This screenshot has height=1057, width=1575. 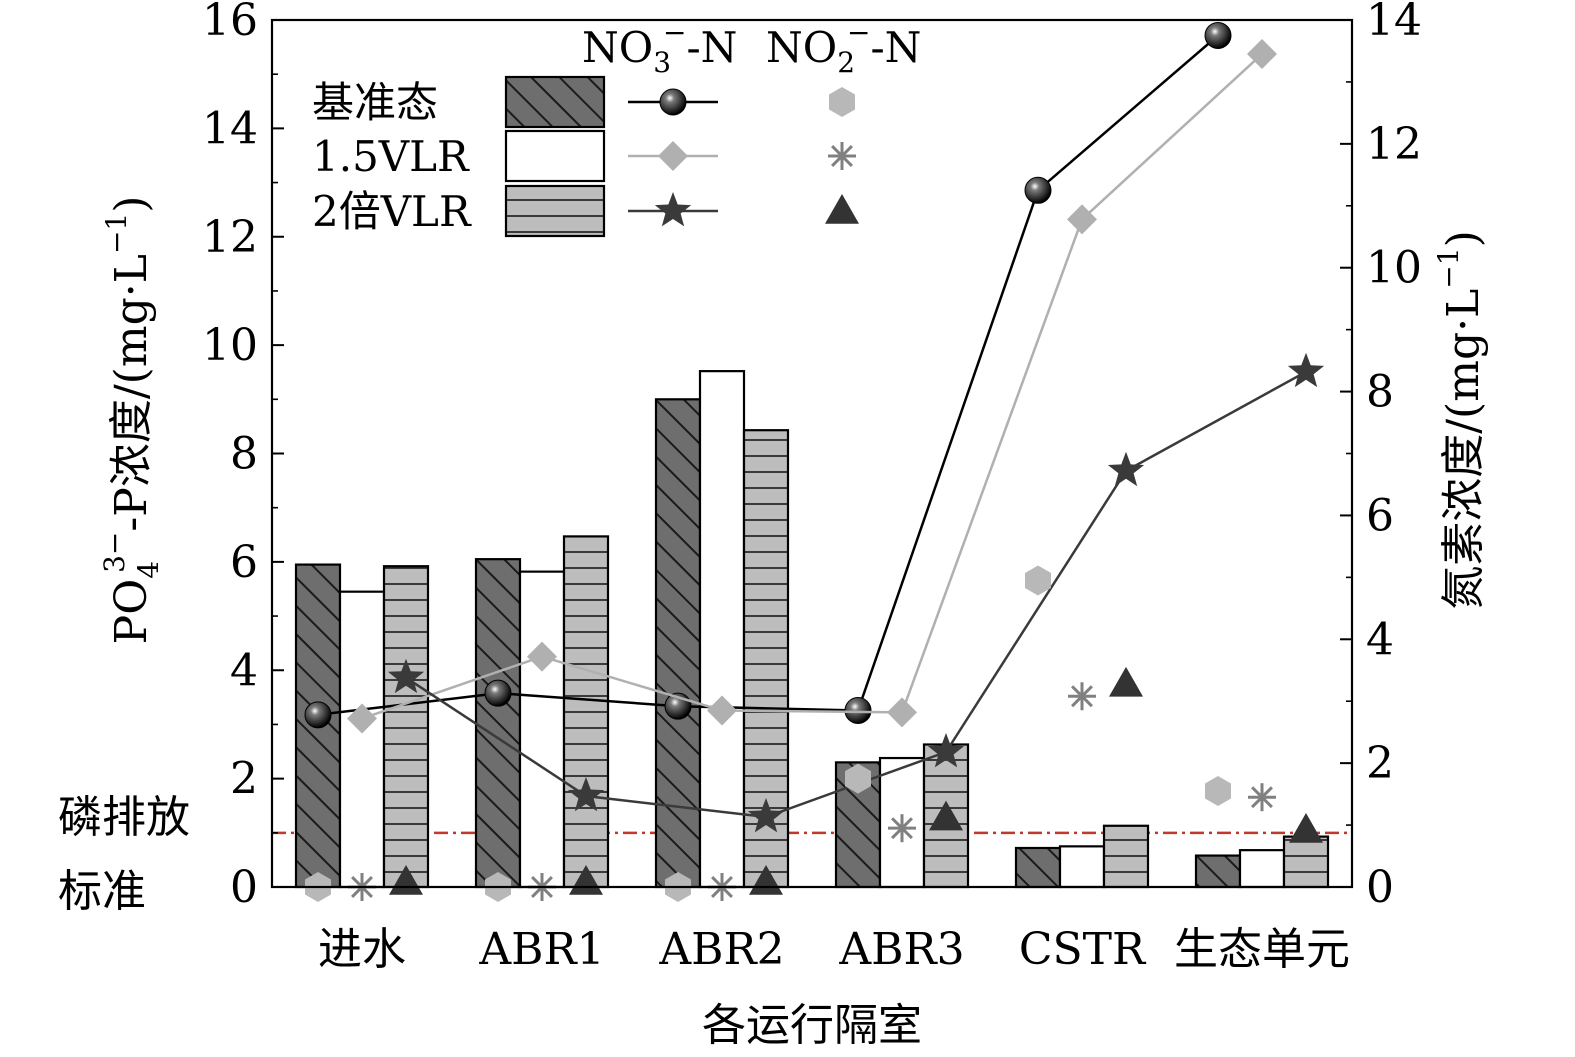 I want to click on left-tick-label-12: 12, so click(x=230, y=237).